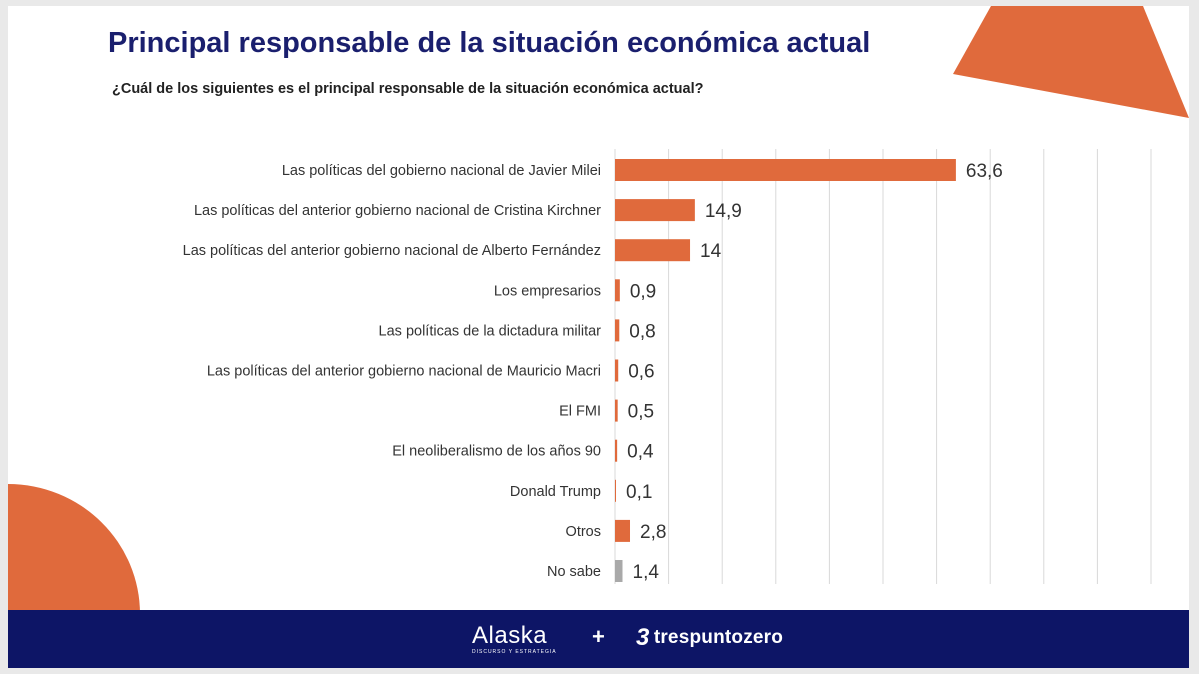  What do you see at coordinates (641, 372) in the screenshot?
I see `value-label: 0,6` at bounding box center [641, 372].